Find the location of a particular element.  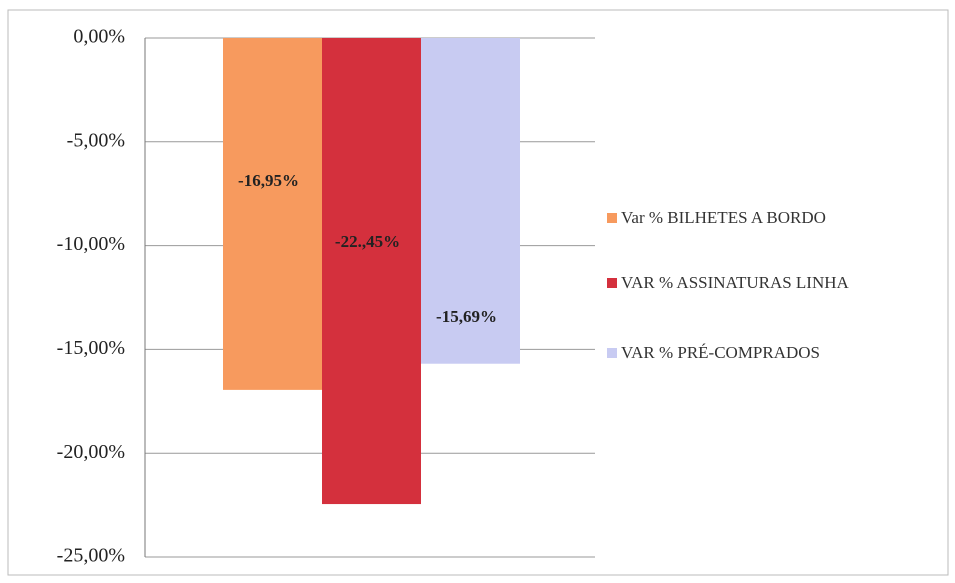

legend-label: Var % BILHETES A BORDO is located at coordinates (723, 217).